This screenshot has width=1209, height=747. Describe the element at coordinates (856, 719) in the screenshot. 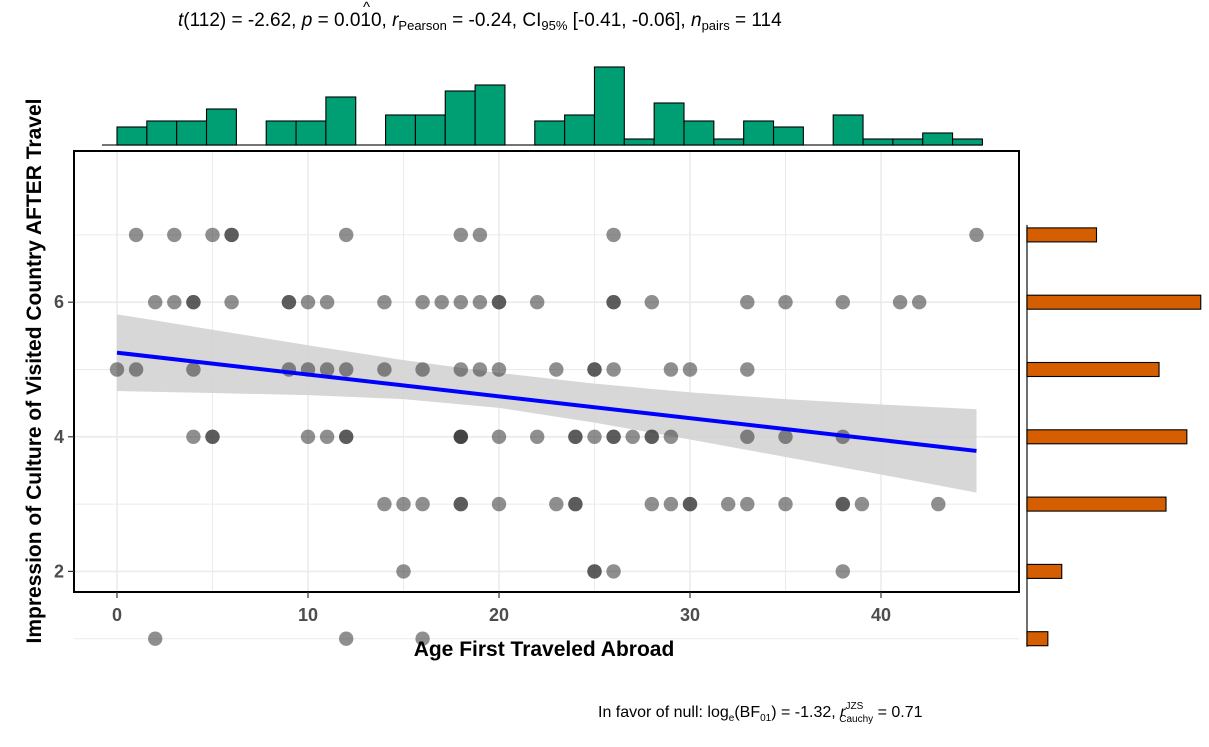

I see `caption-r-subscript: Cauchy` at that location.